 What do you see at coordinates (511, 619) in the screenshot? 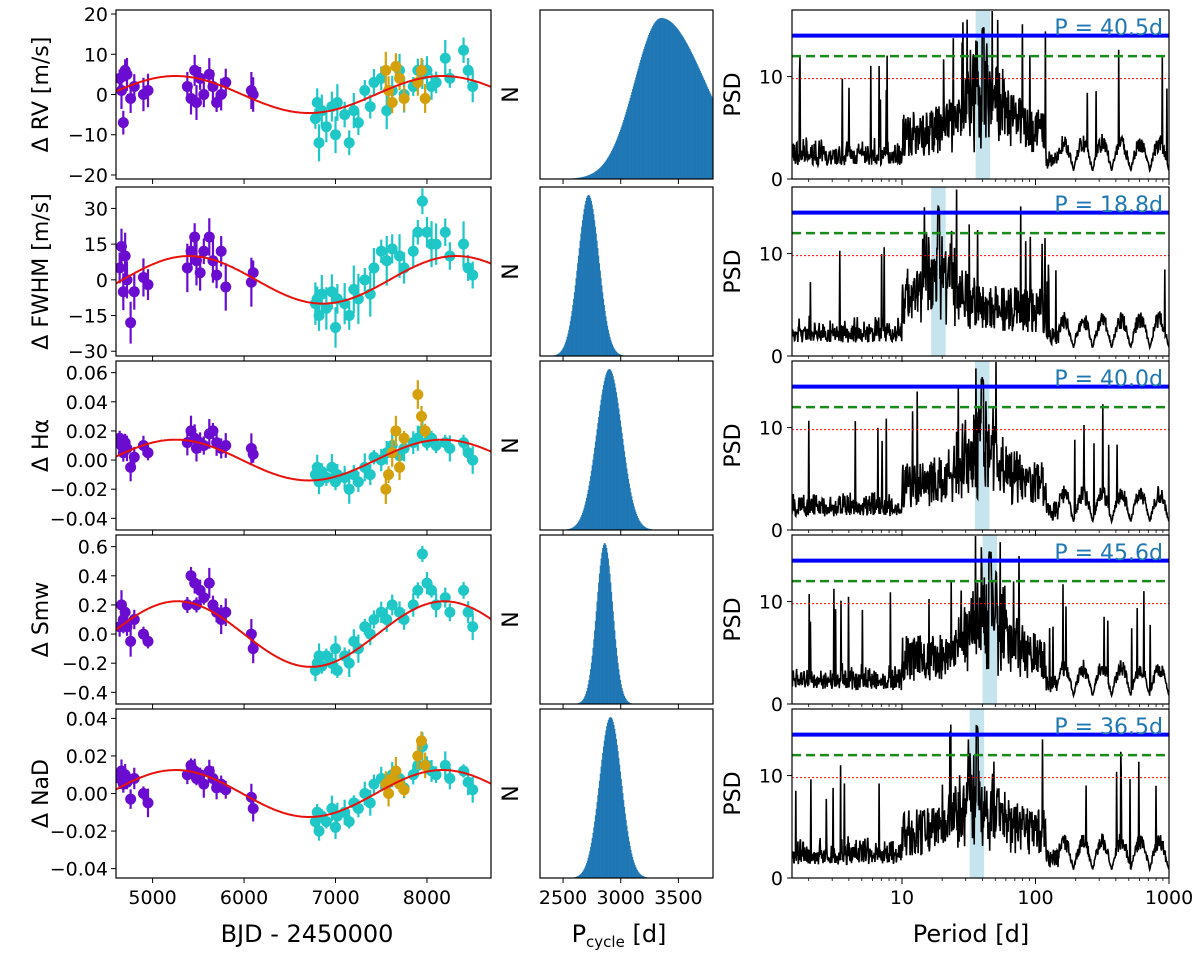
I see `histogram-y-label: N` at bounding box center [511, 619].